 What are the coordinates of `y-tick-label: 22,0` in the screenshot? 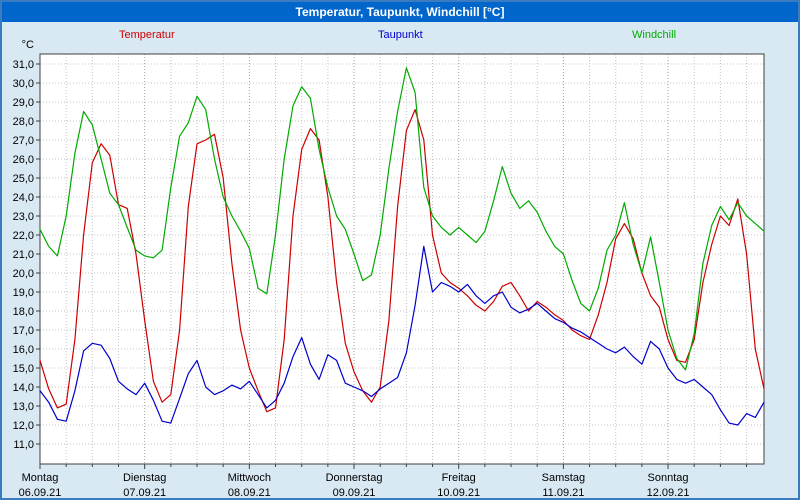 It's located at (23, 236).